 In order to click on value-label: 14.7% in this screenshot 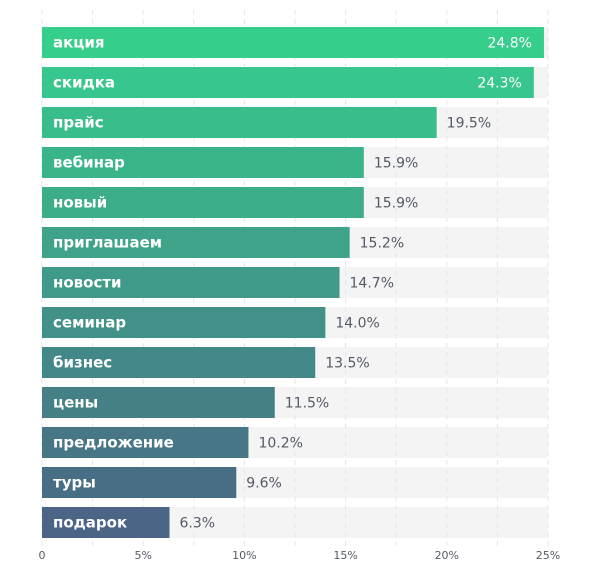, I will do `click(372, 284)`.